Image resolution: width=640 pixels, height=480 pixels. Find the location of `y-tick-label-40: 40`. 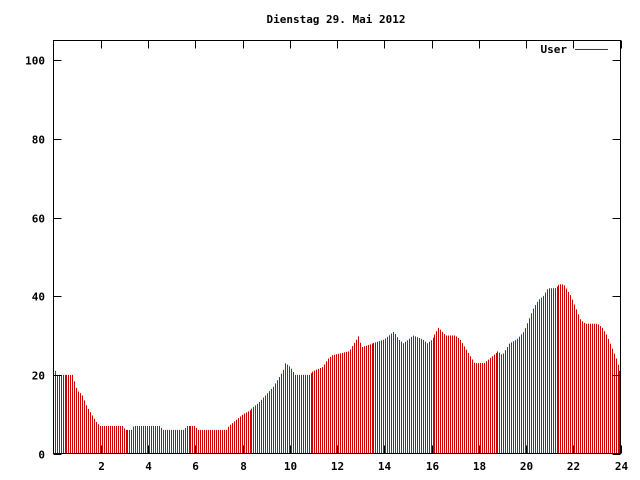

y-tick-label-40: 40 is located at coordinates (38, 297).